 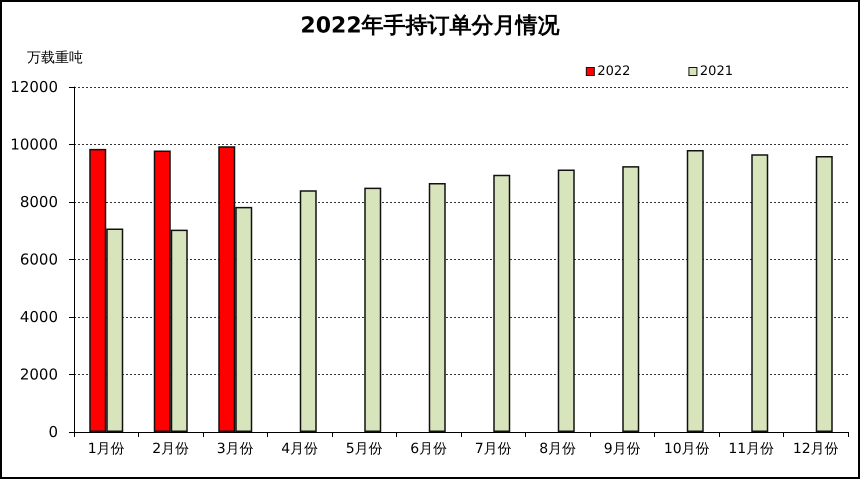 What do you see at coordinates (622, 449) in the screenshot?
I see `x-tick-label: 9月份` at bounding box center [622, 449].